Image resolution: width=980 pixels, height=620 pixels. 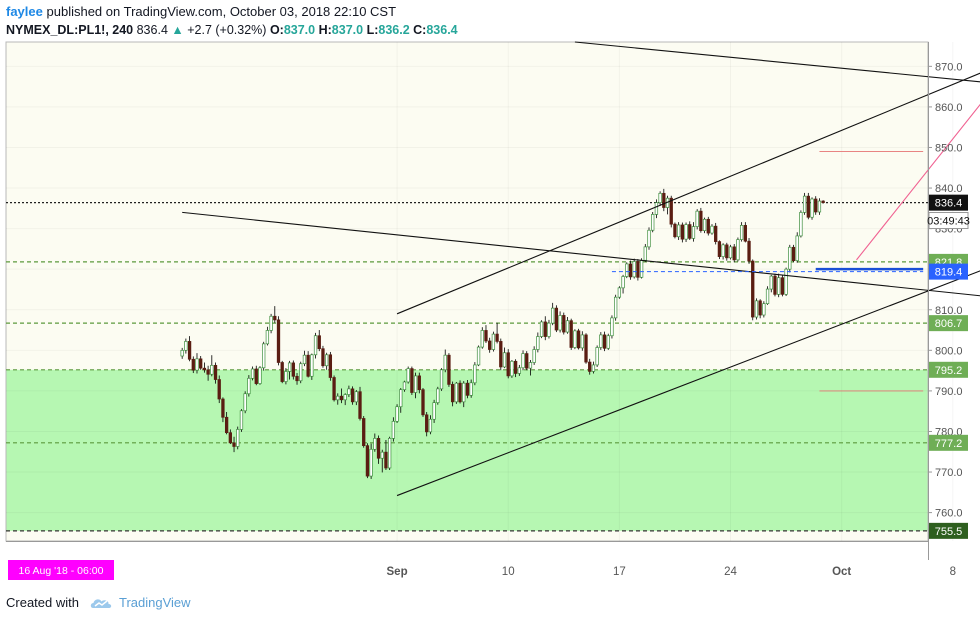 I want to click on price-label-text: 795.2, so click(x=949, y=371).